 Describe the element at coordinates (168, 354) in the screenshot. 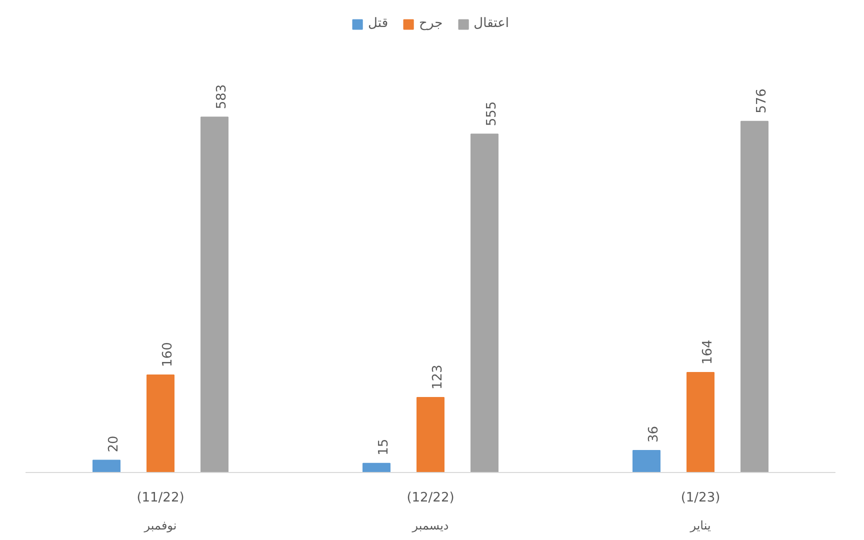

I see `data-label: 160` at that location.